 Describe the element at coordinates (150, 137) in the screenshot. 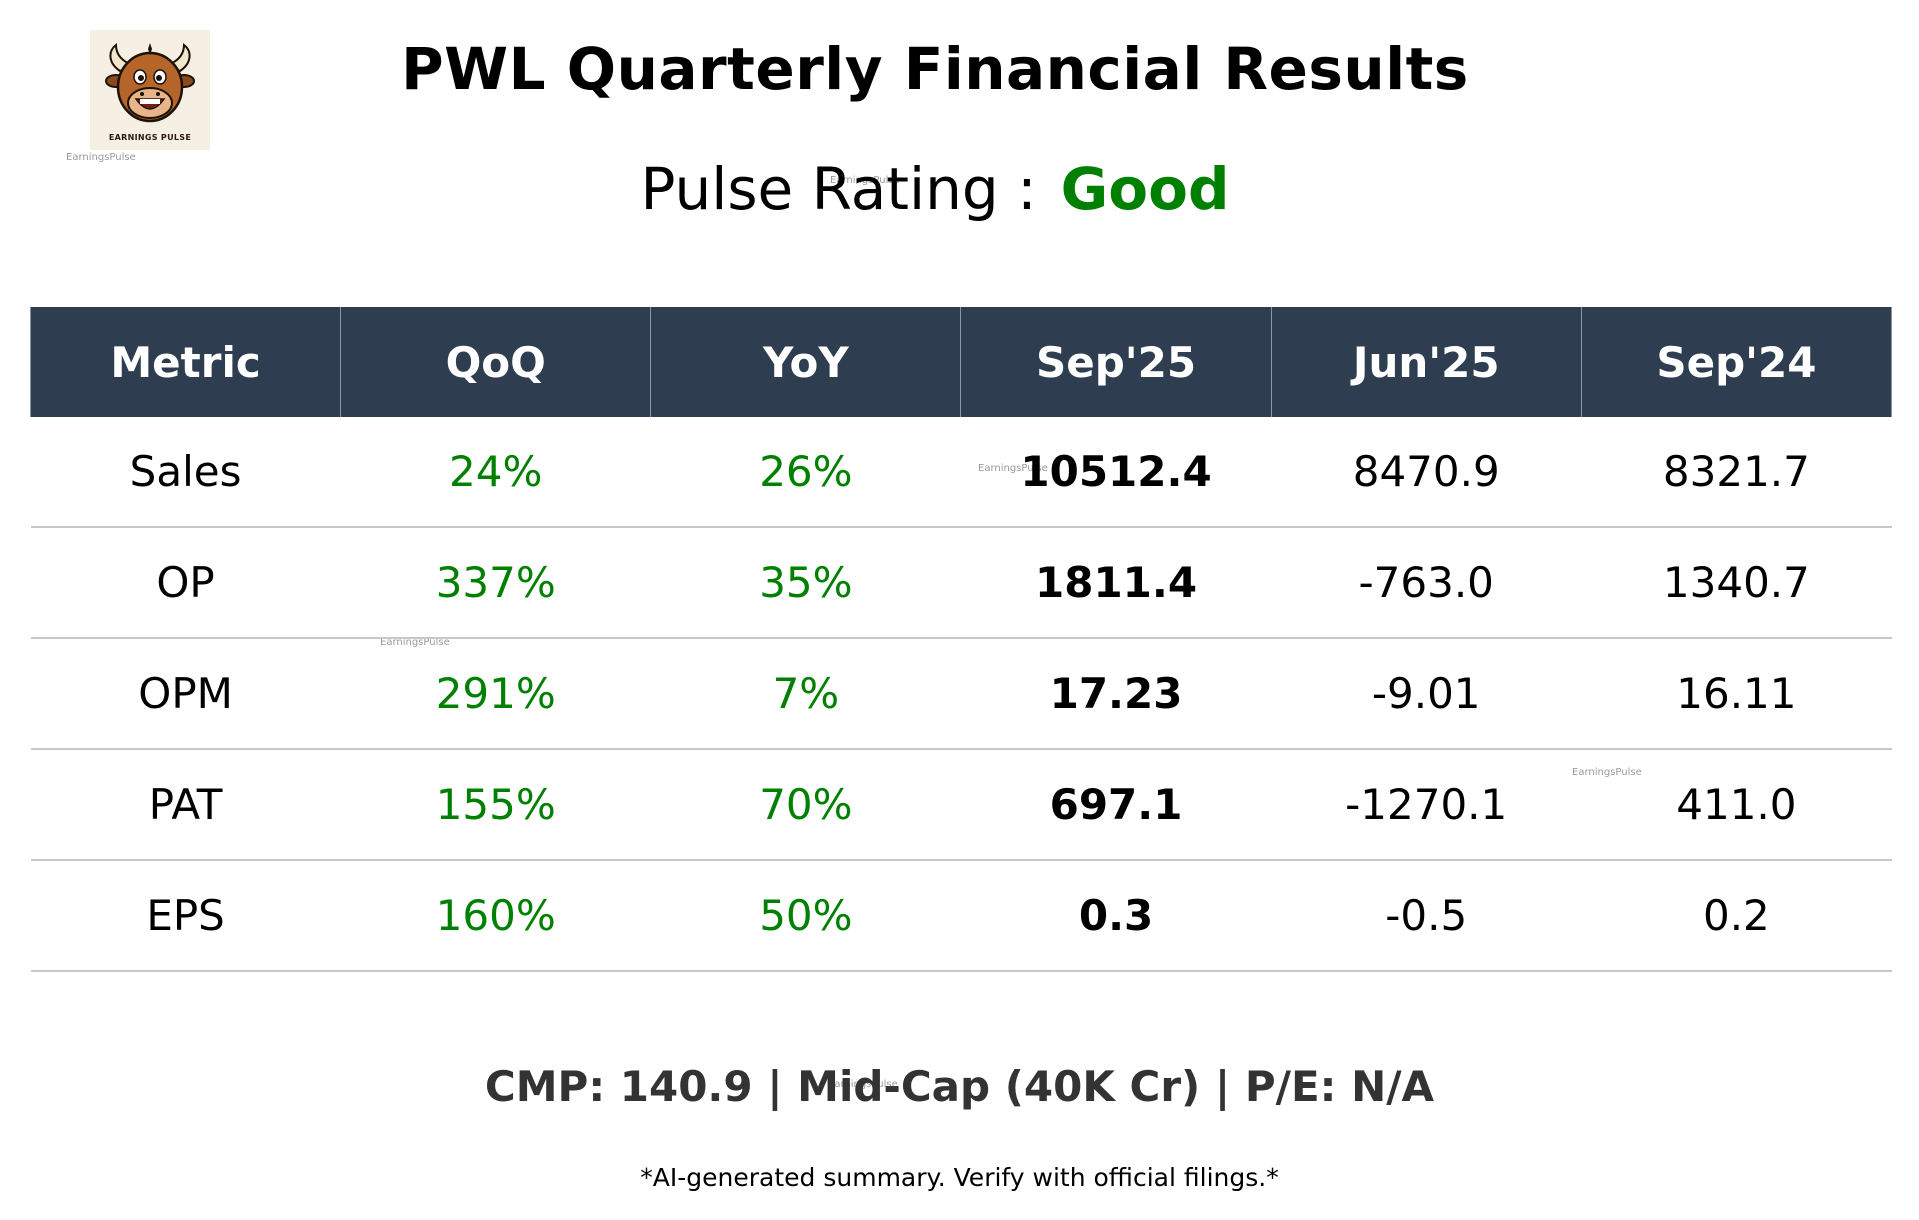

I see `logo-text: EARNINGS PULSE` at that location.